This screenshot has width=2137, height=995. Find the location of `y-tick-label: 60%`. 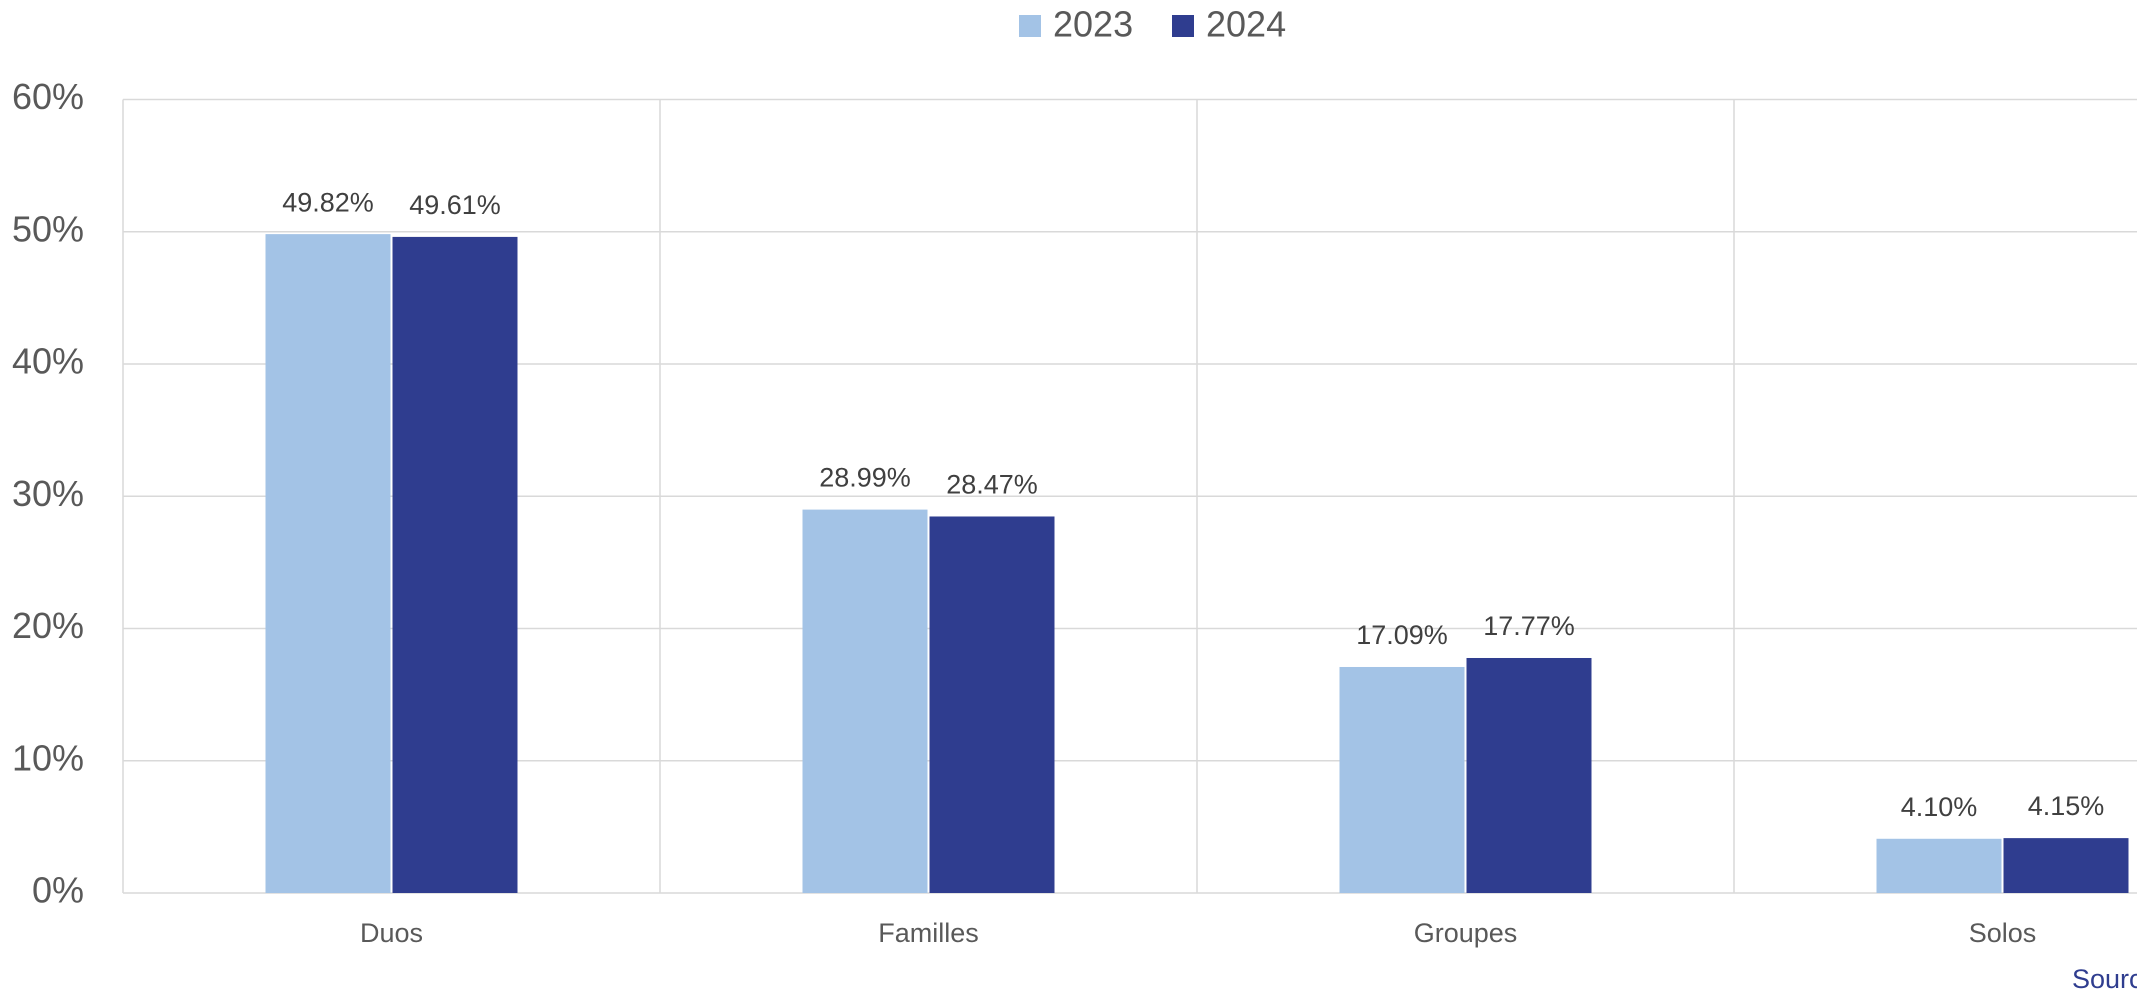

y-tick-label: 60% is located at coordinates (48, 96).